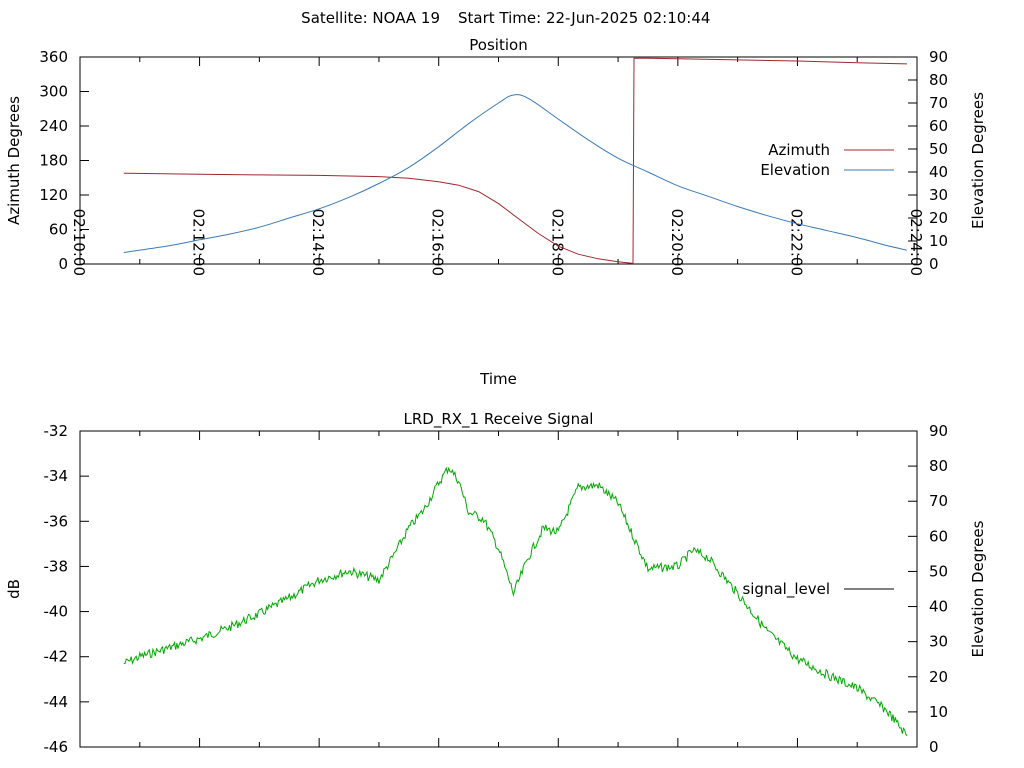 The image size is (1024, 768). What do you see at coordinates (799, 150) in the screenshot?
I see `position-legend-label-azimuth: Azimuth` at bounding box center [799, 150].